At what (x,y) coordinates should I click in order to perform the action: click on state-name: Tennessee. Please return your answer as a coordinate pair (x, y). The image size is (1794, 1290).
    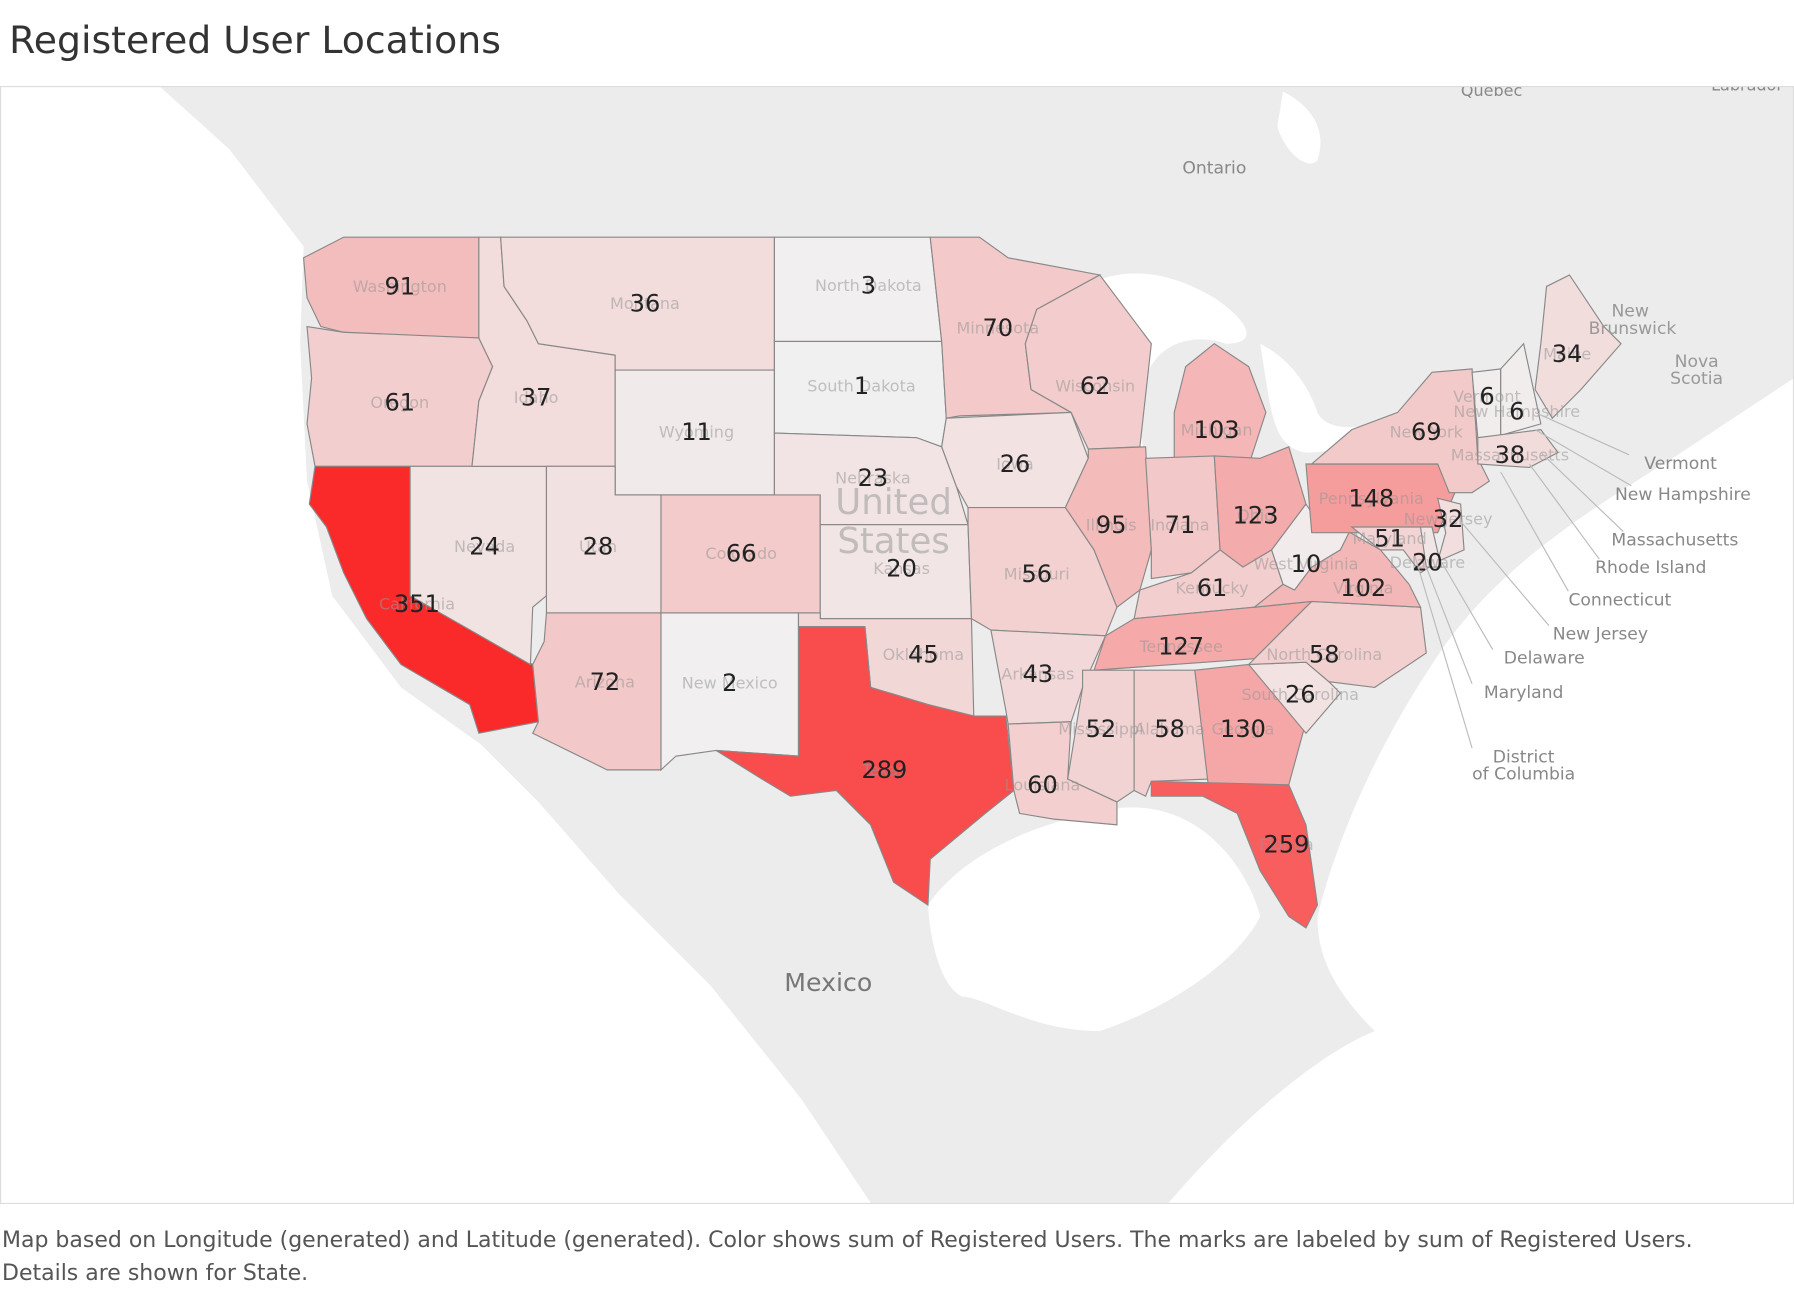
    Looking at the image, I should click on (1180, 646).